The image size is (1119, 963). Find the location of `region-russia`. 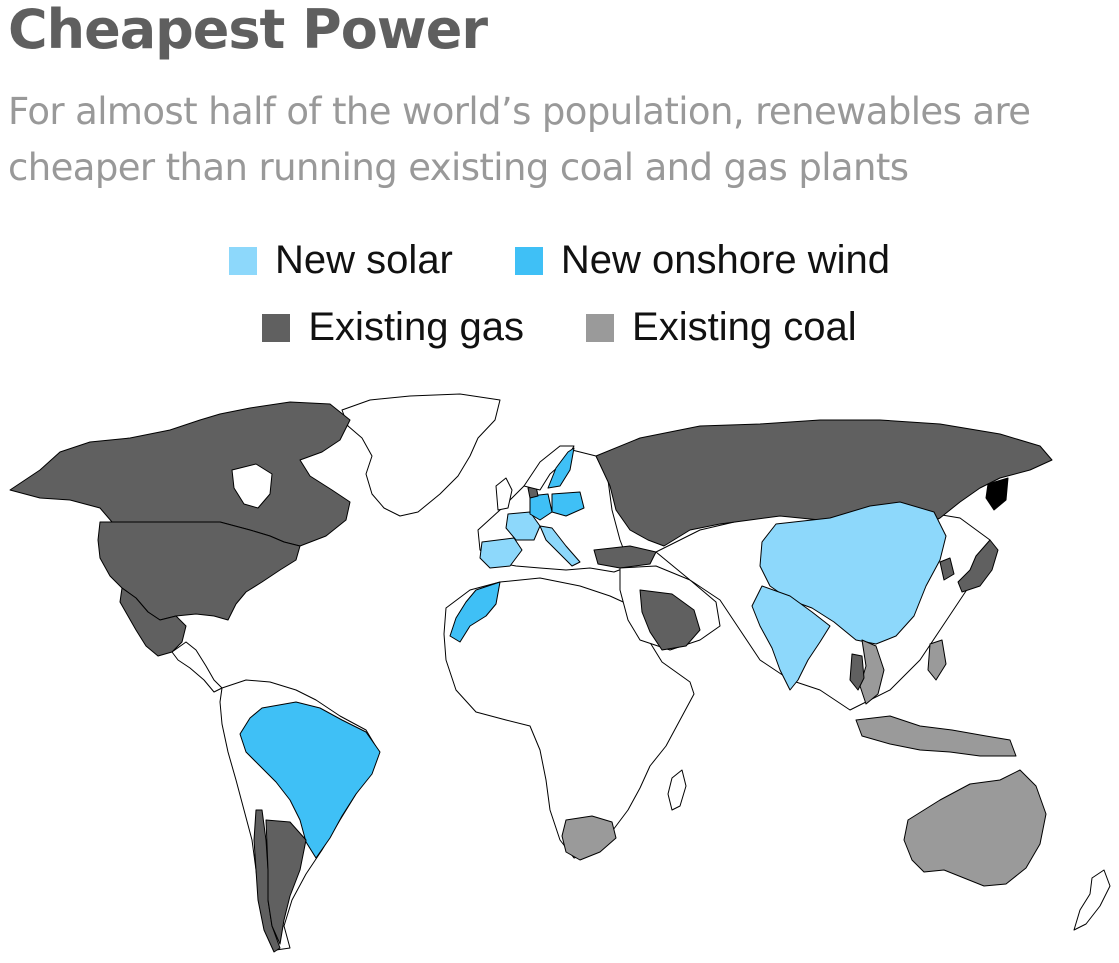

region-russia is located at coordinates (824, 483).